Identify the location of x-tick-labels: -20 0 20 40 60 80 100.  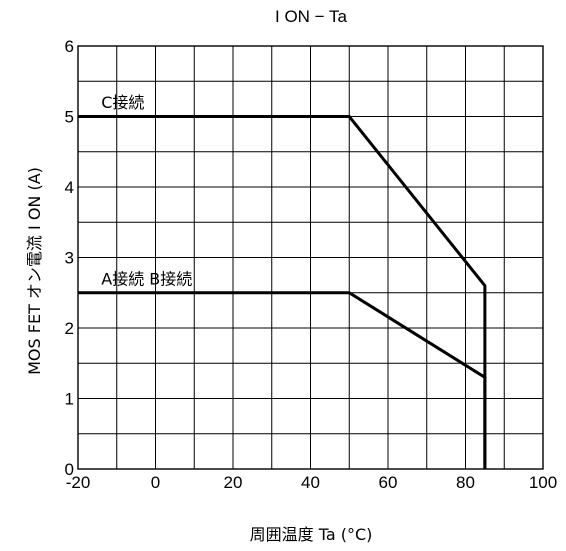
(311, 482).